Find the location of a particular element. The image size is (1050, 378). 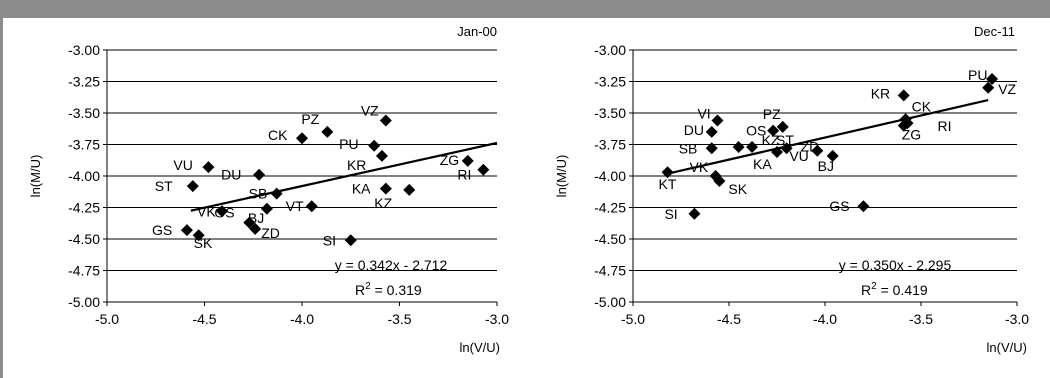

data-point-si is located at coordinates (694, 213).